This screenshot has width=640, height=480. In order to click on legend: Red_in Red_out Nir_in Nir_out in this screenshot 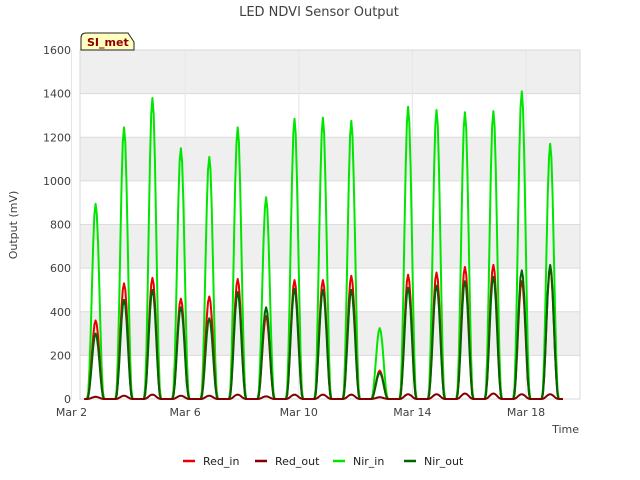, I will do `click(323, 461)`.